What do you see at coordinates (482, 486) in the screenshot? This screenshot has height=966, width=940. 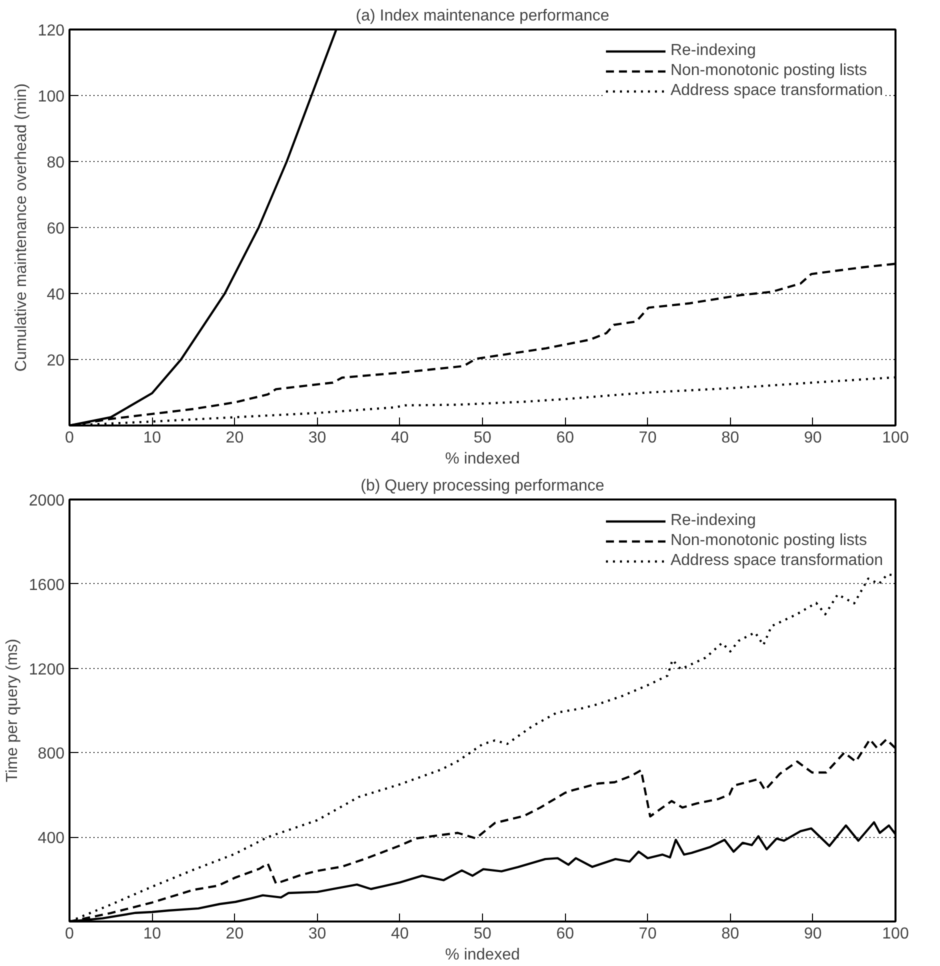 I see `chart-title: (b) Query processing performance` at bounding box center [482, 486].